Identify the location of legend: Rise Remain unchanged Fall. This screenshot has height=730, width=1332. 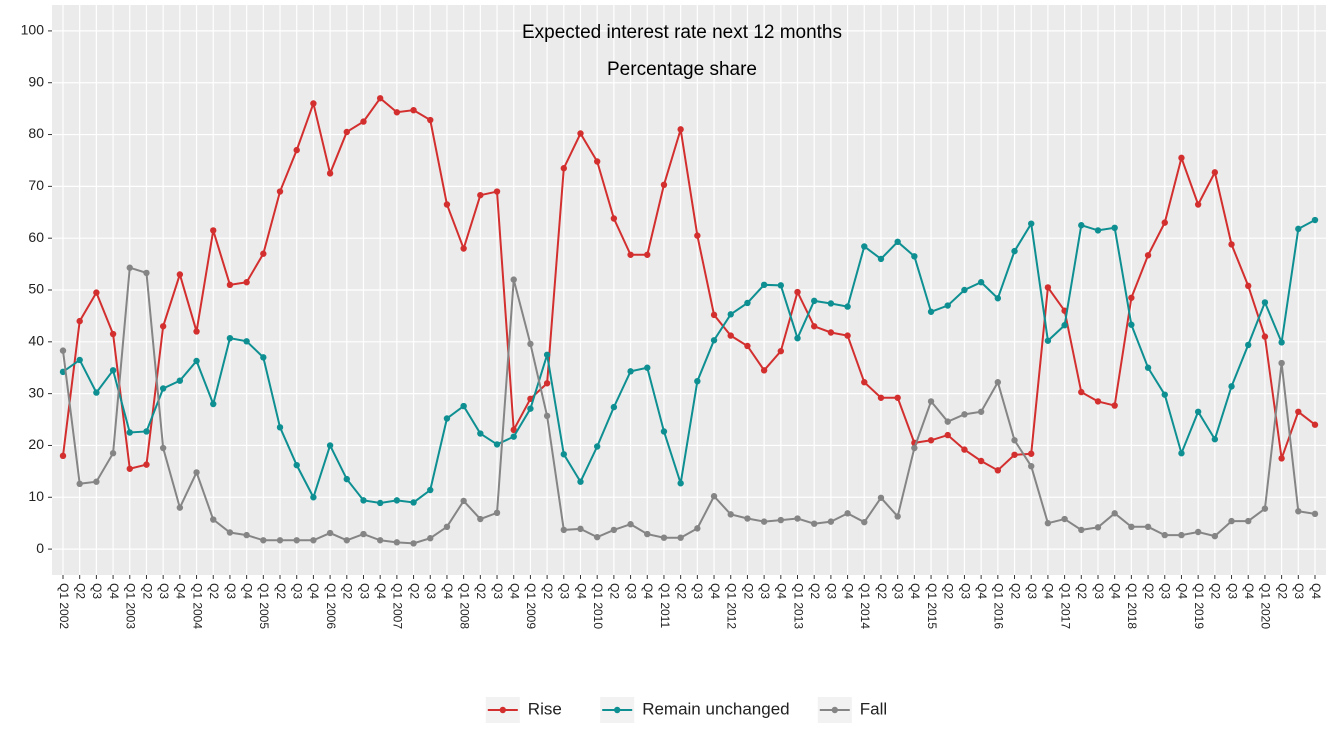
(686, 710).